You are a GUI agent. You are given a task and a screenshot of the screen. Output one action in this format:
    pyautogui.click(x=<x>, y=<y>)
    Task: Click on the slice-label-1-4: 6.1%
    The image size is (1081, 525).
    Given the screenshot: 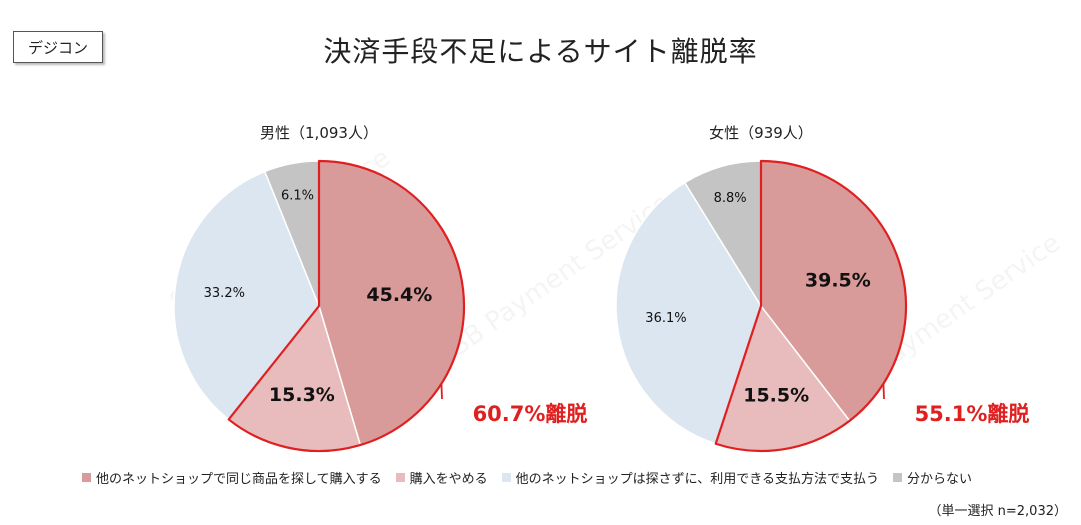 What is the action you would take?
    pyautogui.click(x=297, y=196)
    